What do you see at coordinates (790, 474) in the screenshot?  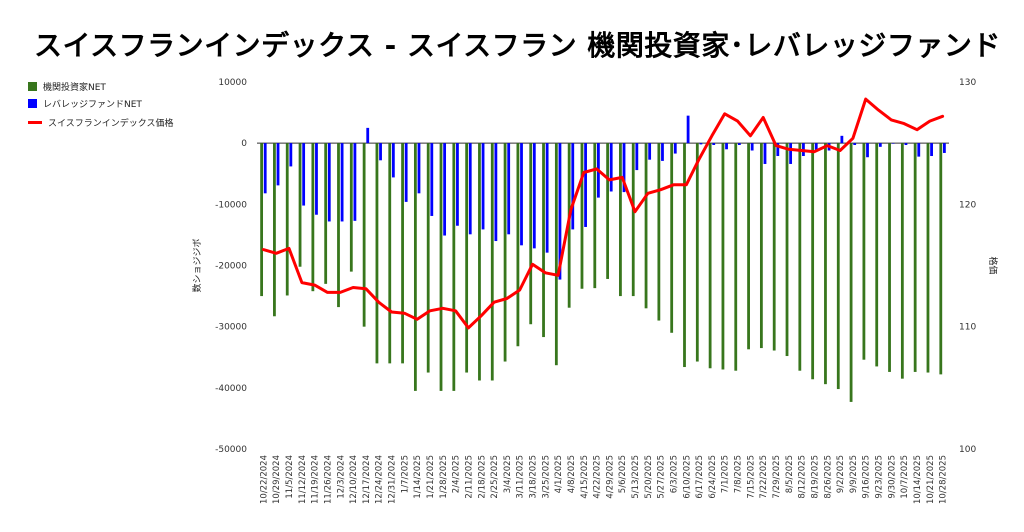 I see `x-tick-label: 8/5/2025` at bounding box center [790, 474].